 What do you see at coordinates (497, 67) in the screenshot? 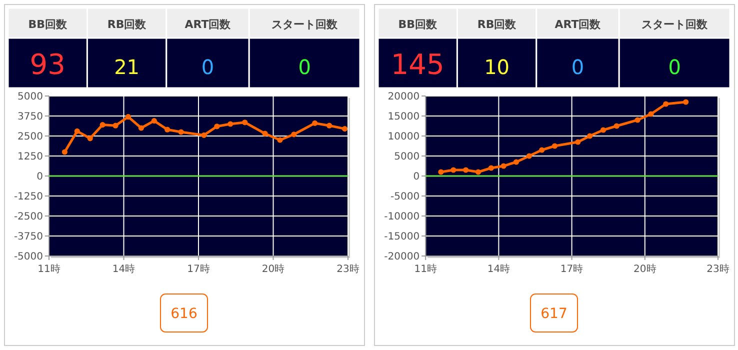
I see `text: 10` at bounding box center [497, 67].